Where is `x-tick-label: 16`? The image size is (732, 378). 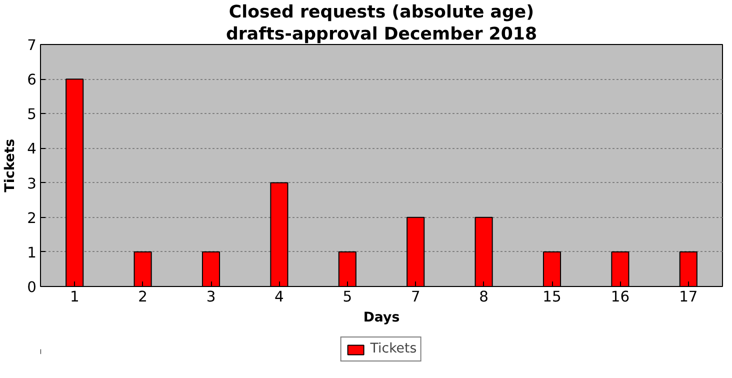
x-tick-label: 16 is located at coordinates (620, 297).